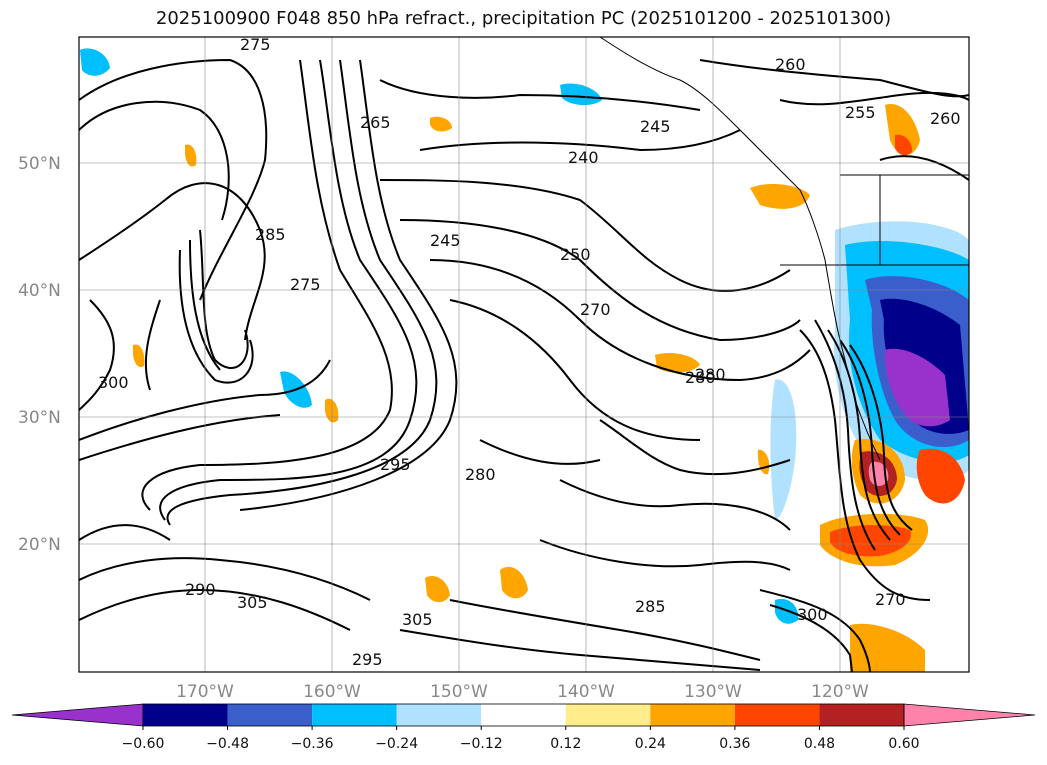 The width and height of the screenshot is (1047, 765). I want to click on precip-pos-small7, so click(139, 356).